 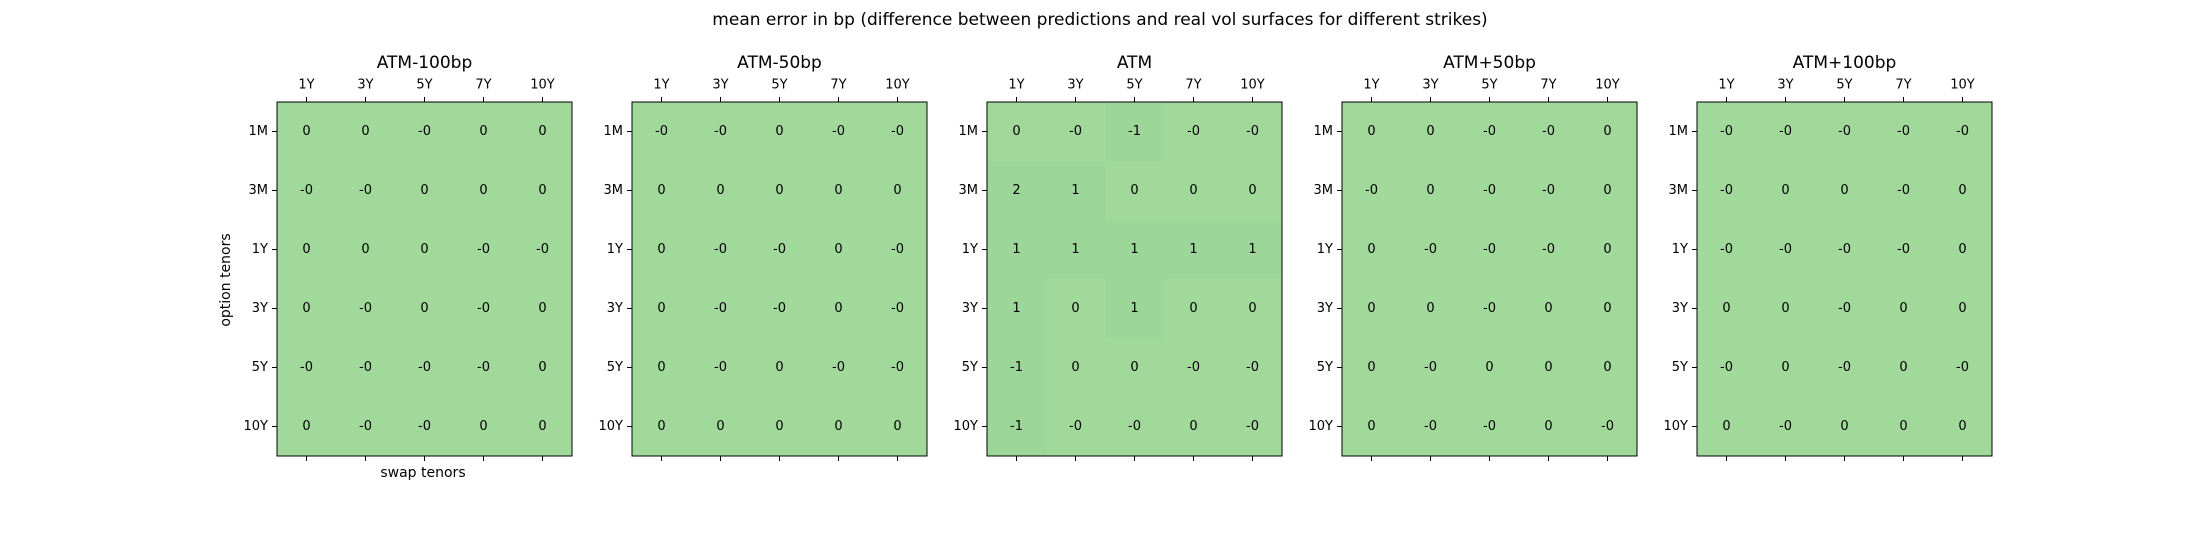 I want to click on y-tick-label: 5Y, so click(x=615, y=367).